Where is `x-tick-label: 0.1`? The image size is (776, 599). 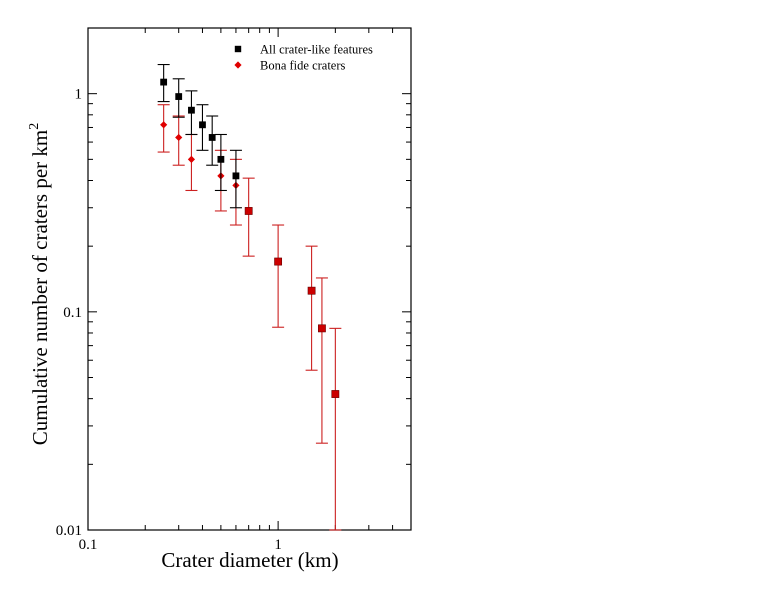
x-tick-label: 0.1 is located at coordinates (88, 545).